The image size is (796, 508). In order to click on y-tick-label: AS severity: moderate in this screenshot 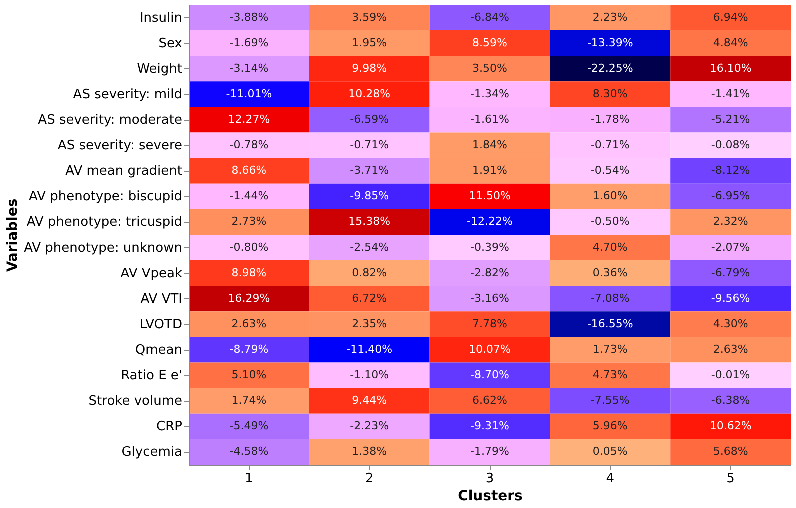, I will do `click(110, 120)`.